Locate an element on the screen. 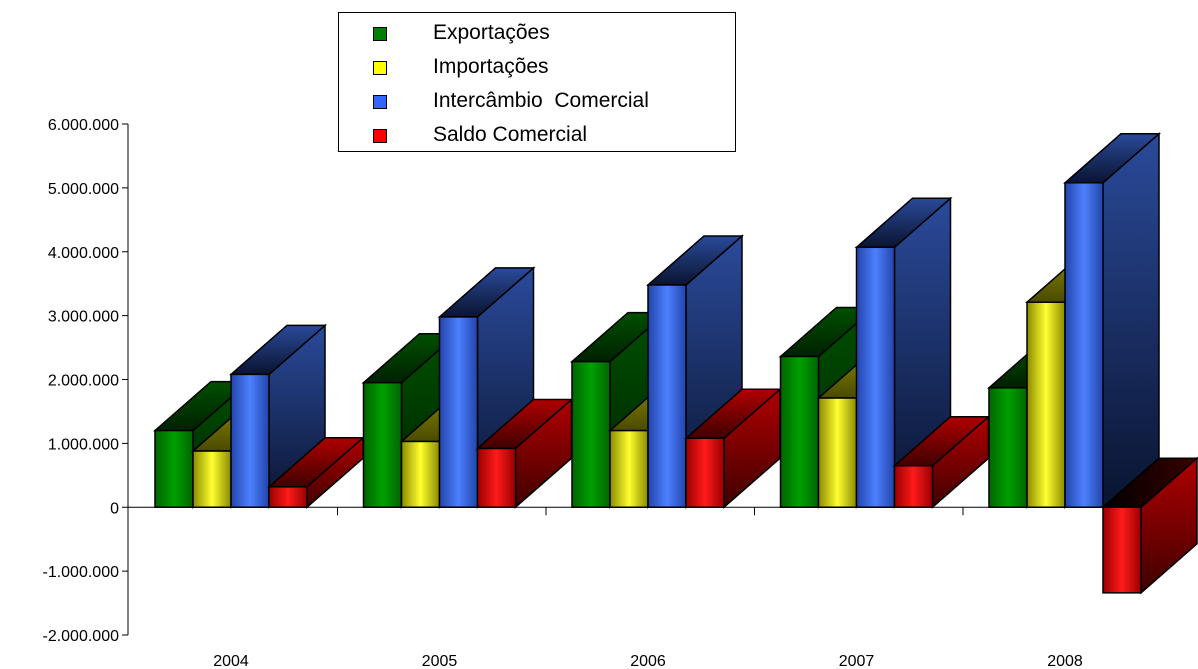 Image resolution: width=1198 pixels, height=669 pixels. x-tick-label: 2007 is located at coordinates (857, 661).